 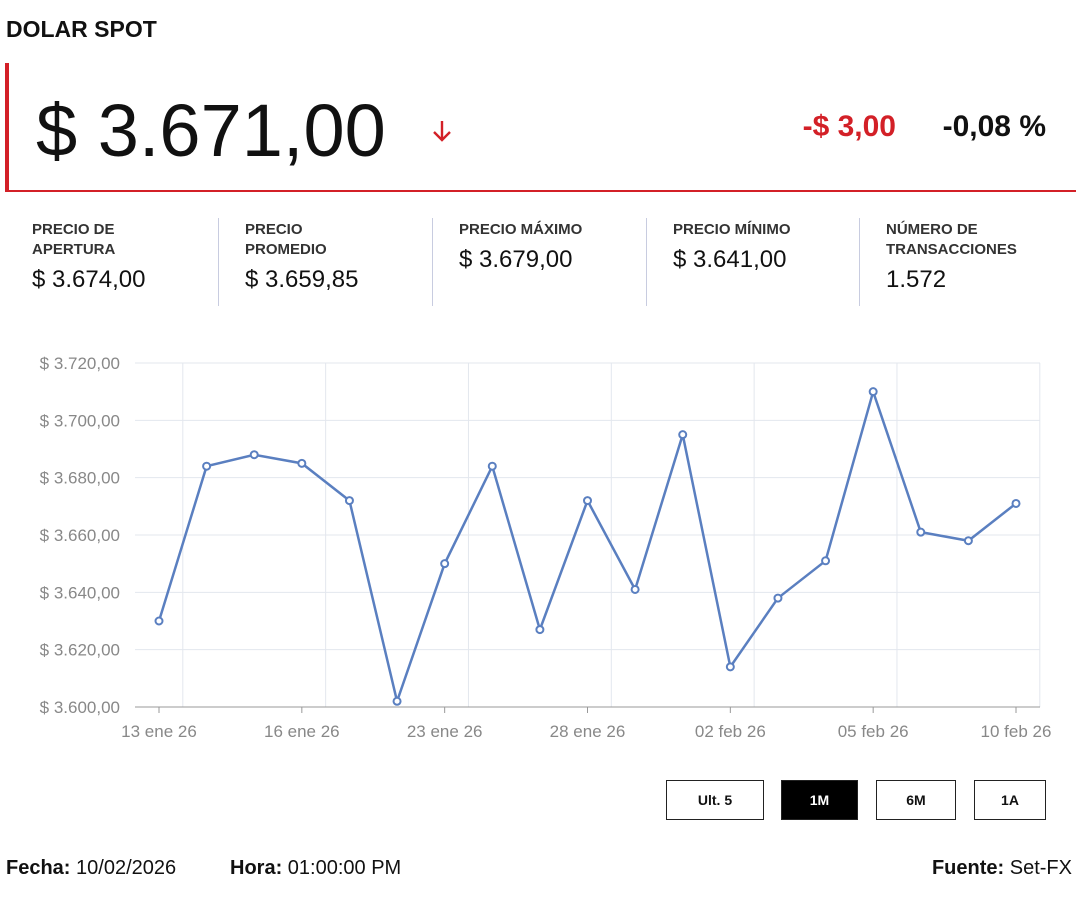 I want to click on stat-label: NÚMERO DE TRANSACCIONES, so click(x=983, y=240).